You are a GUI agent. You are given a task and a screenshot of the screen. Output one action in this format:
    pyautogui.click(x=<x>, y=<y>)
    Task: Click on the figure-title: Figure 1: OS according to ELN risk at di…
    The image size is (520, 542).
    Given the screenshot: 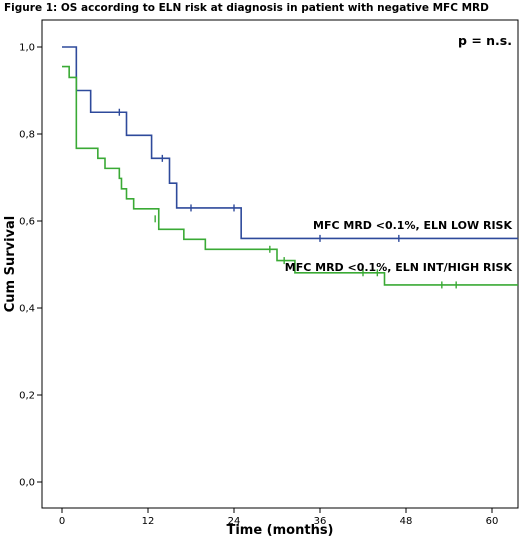 What is the action you would take?
    pyautogui.click(x=246, y=8)
    